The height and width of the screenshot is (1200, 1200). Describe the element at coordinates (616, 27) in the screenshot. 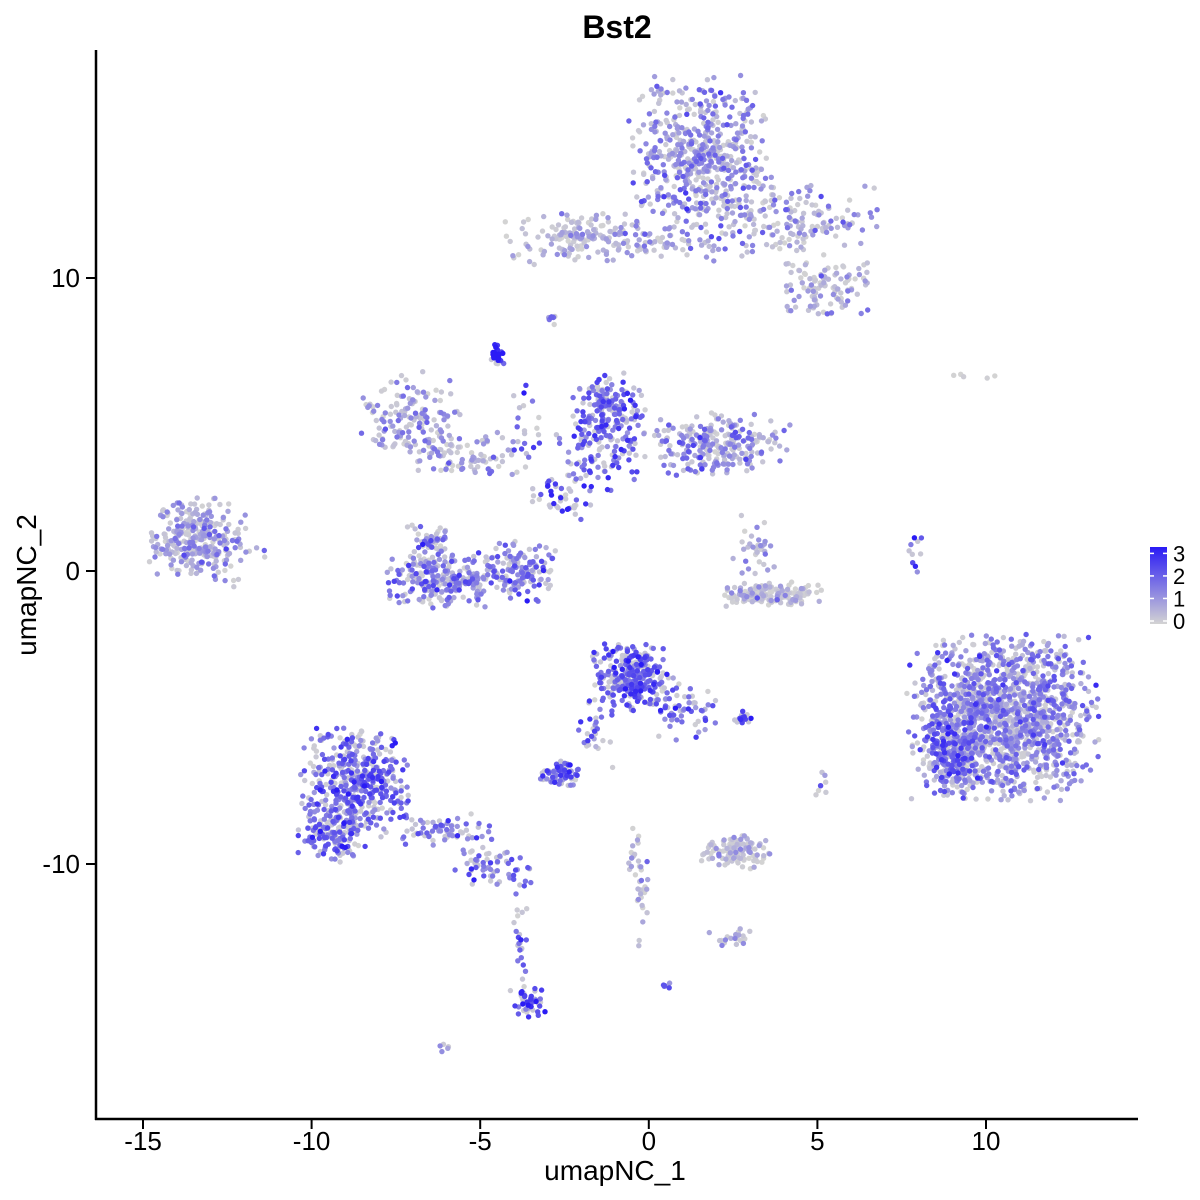

I see `chart-title: Bst2` at that location.